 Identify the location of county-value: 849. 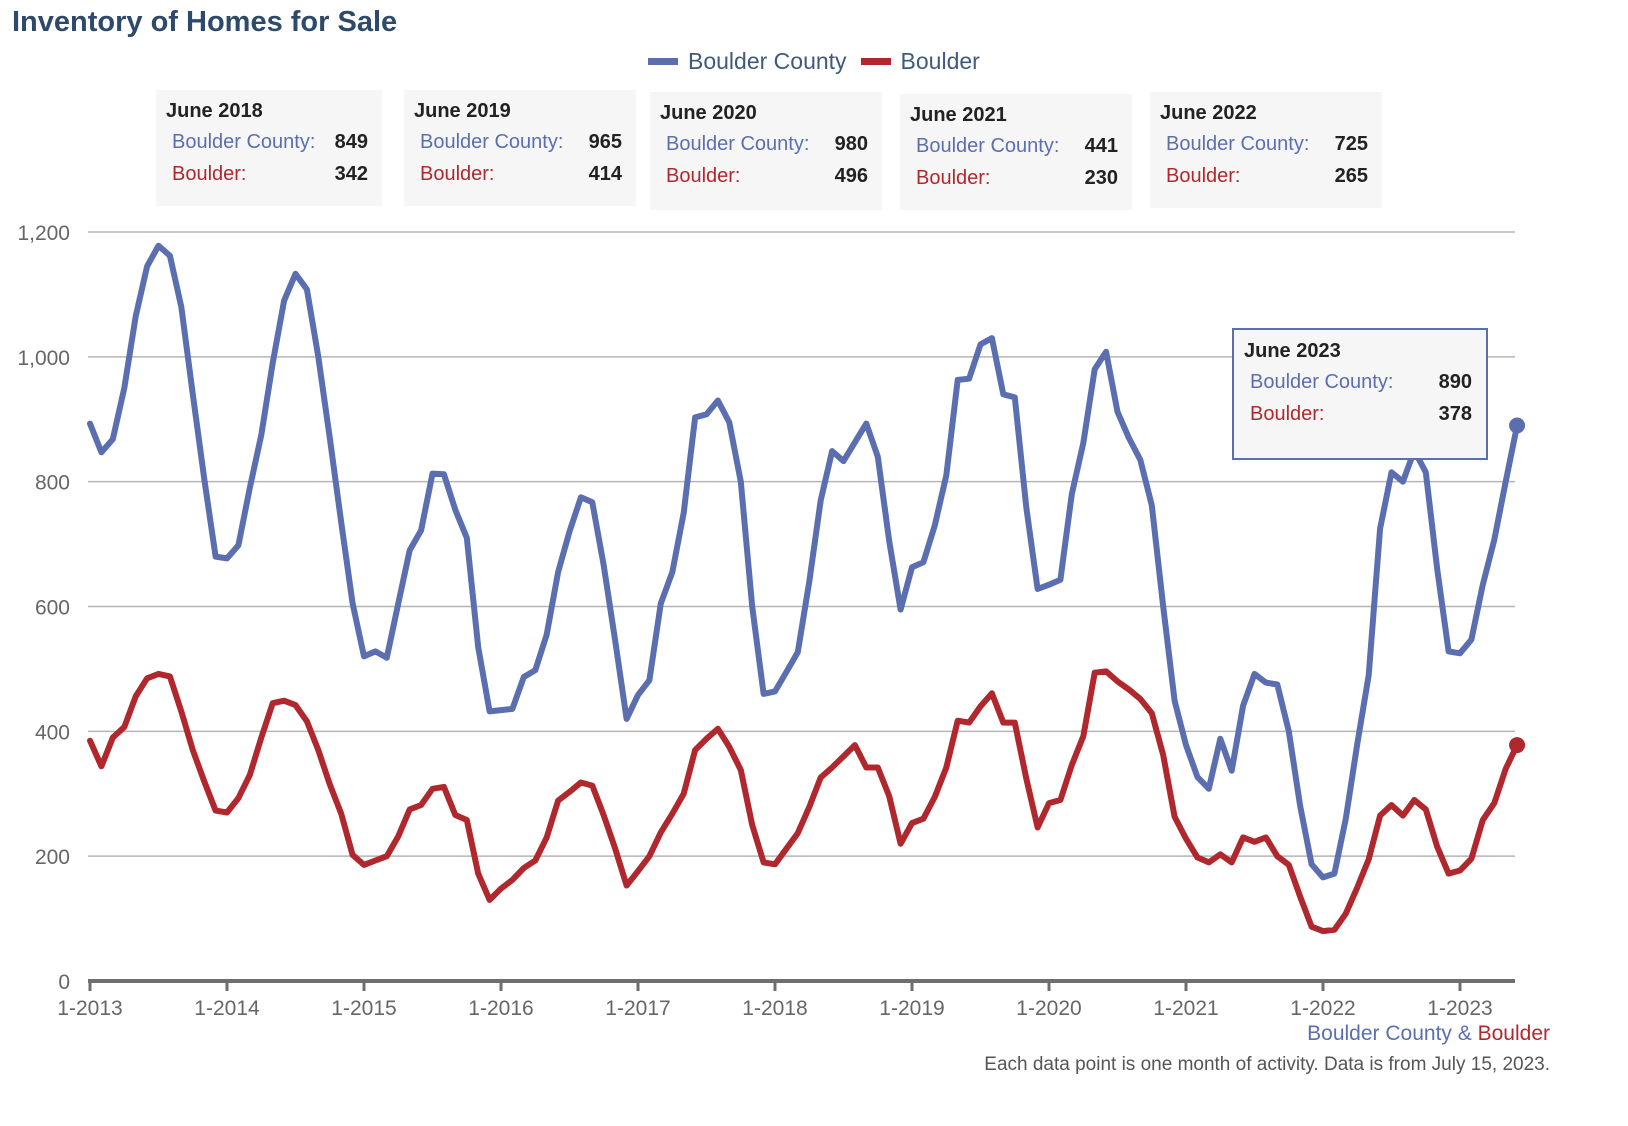
(351, 142).